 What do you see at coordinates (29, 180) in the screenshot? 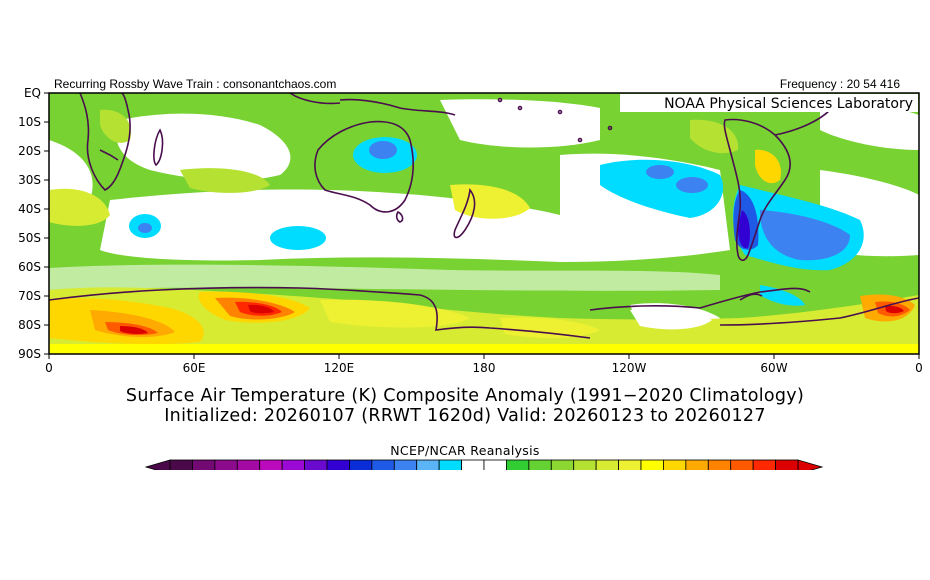
I see `lat-tick-label: 30S` at bounding box center [29, 180].